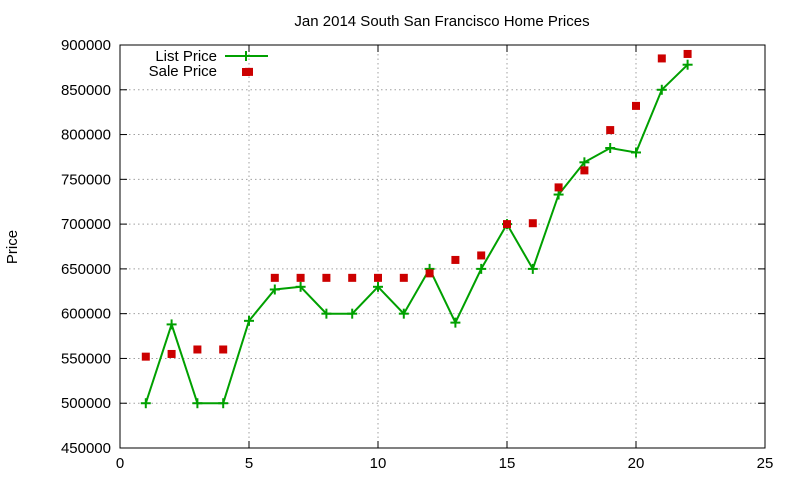 This screenshot has width=800, height=480. I want to click on y-tick-label: 850000, so click(86, 90).